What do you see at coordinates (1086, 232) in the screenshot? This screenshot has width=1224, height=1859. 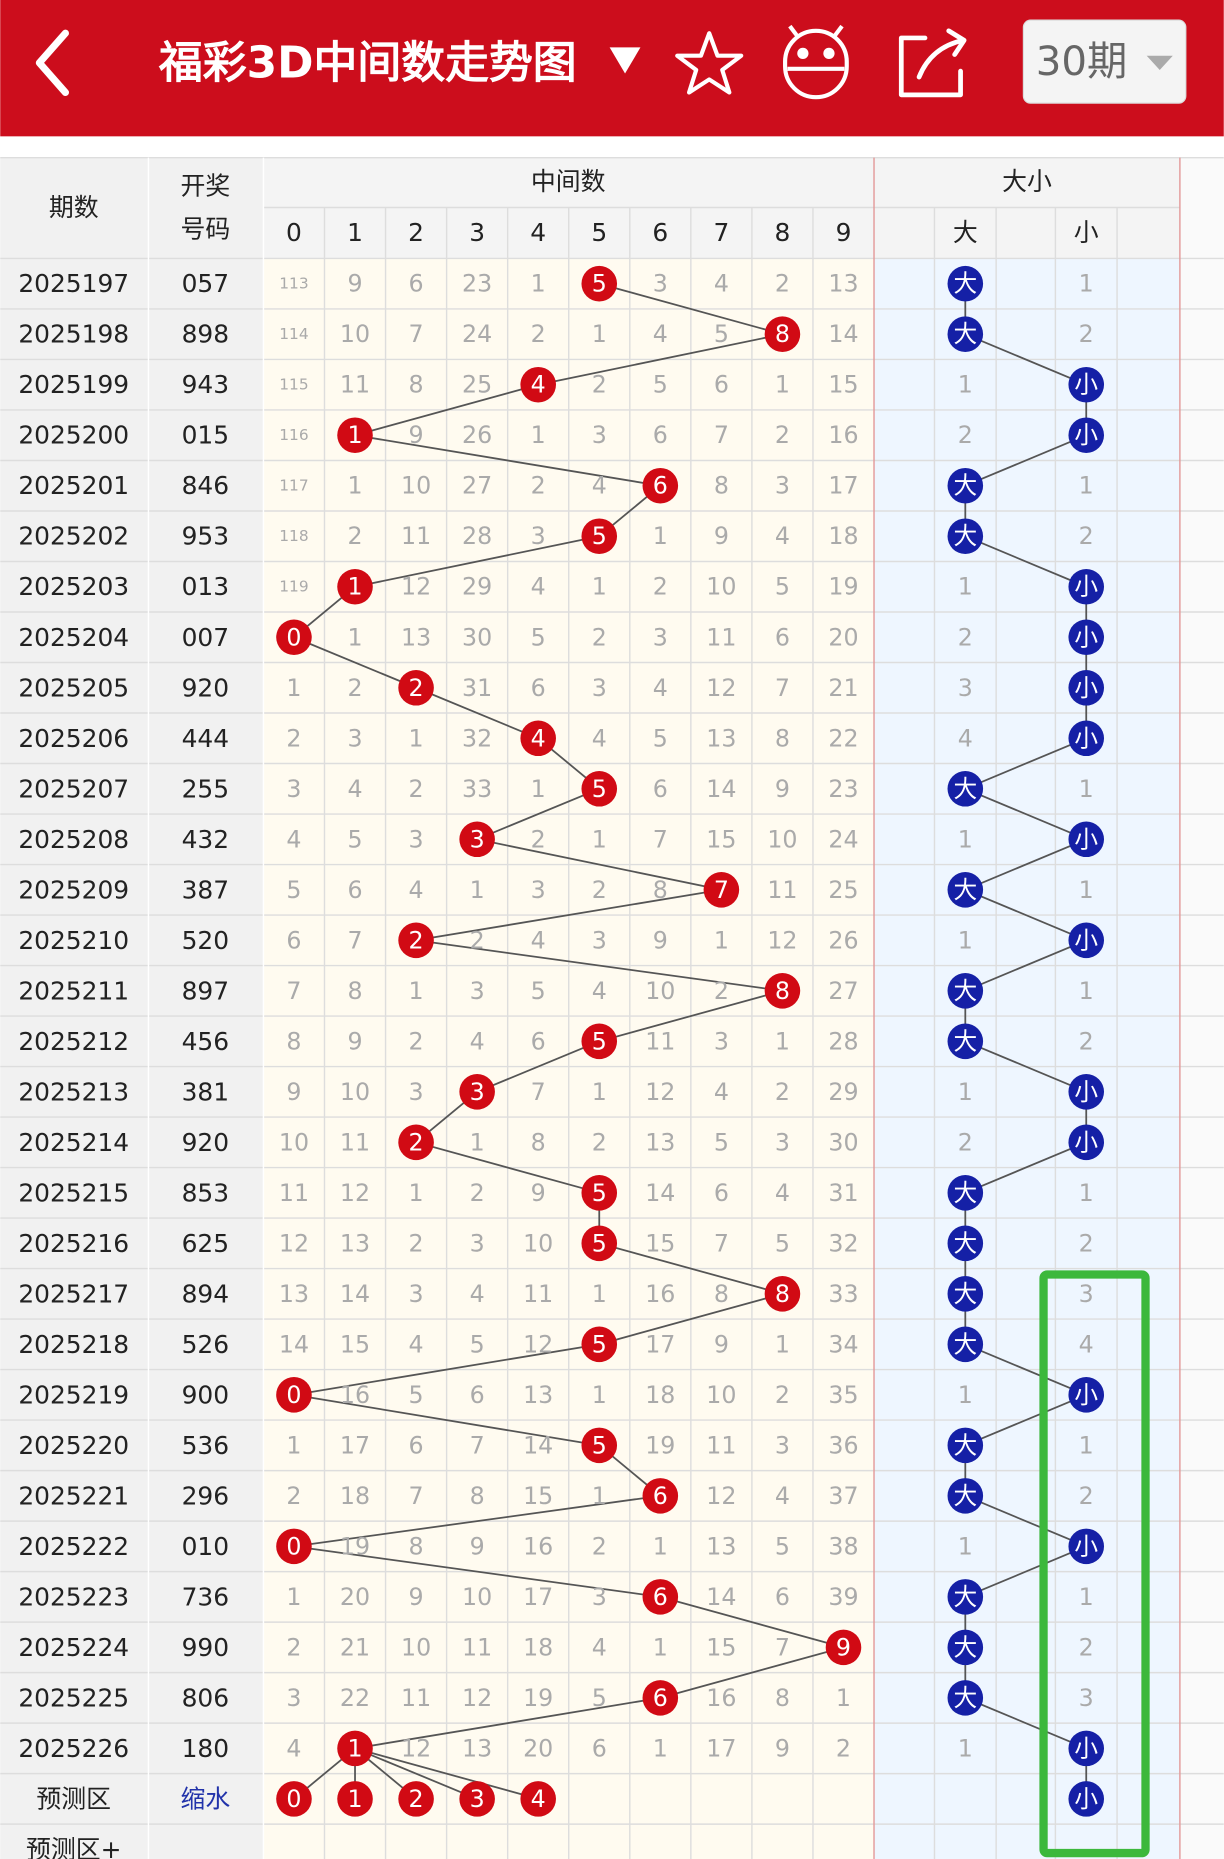 I see `header-small: 小` at bounding box center [1086, 232].